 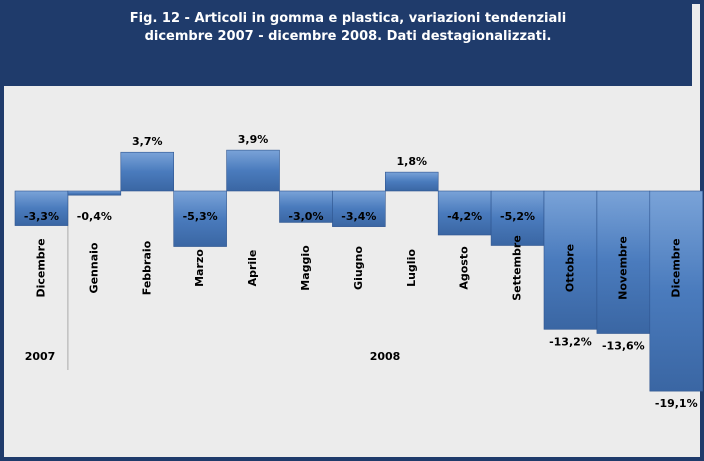 I want to click on value-label: -3,4%, so click(x=358, y=216).